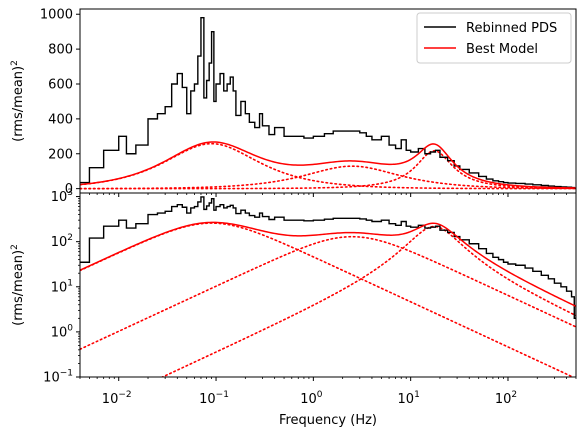 Image resolution: width=586 pixels, height=437 pixels. What do you see at coordinates (328, 420) in the screenshot?
I see `x-axis-label: Frequency (Hz)` at bounding box center [328, 420].